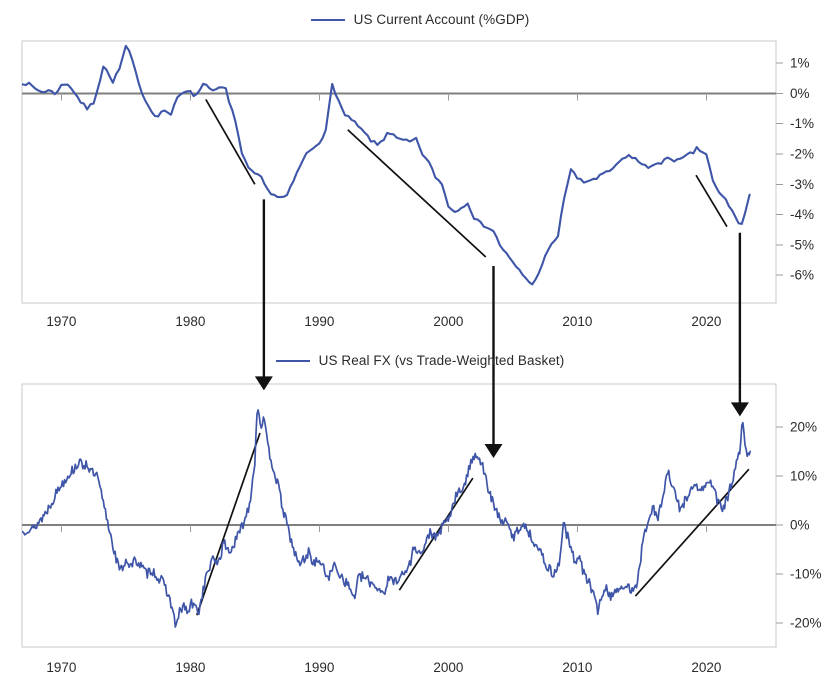  What do you see at coordinates (800, 63) in the screenshot?
I see `y-tick-label: 1%` at bounding box center [800, 63].